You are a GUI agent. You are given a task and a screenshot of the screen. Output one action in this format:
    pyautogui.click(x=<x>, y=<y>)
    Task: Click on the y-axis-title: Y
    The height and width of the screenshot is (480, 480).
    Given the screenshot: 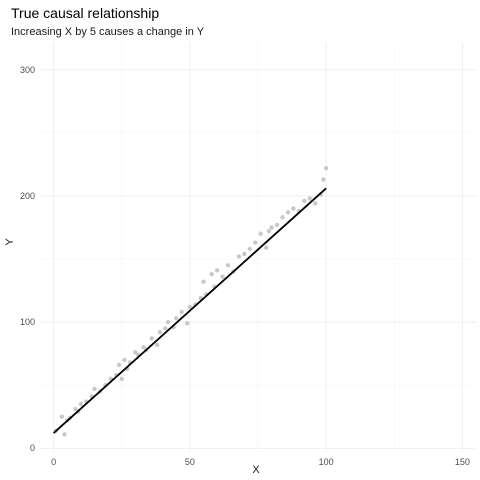 What is the action you would take?
    pyautogui.click(x=10, y=242)
    